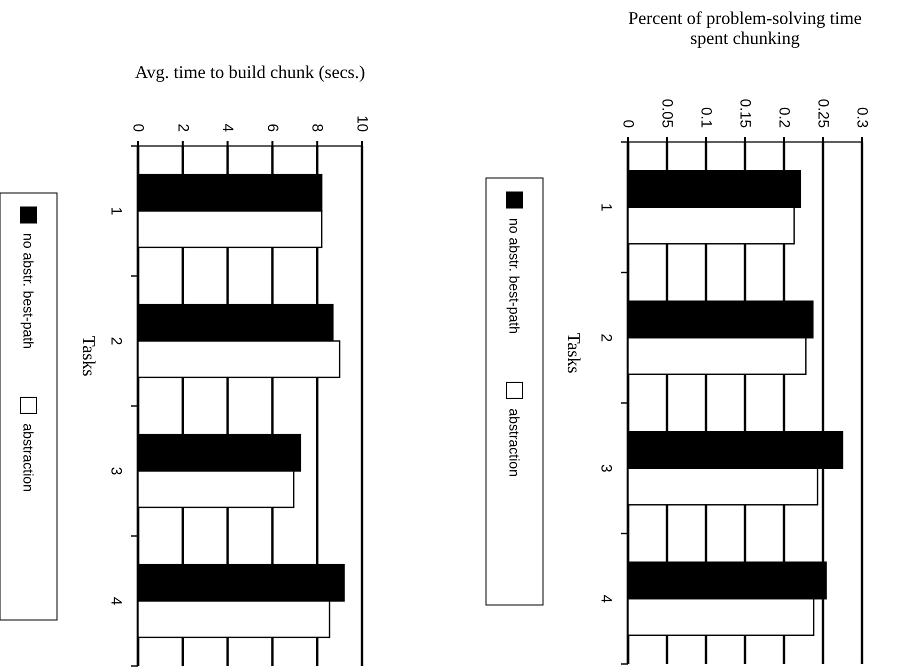 This screenshot has width=901, height=670. Describe the element at coordinates (667, 113) in the screenshot. I see `x-tick-label: 0.05` at that location.